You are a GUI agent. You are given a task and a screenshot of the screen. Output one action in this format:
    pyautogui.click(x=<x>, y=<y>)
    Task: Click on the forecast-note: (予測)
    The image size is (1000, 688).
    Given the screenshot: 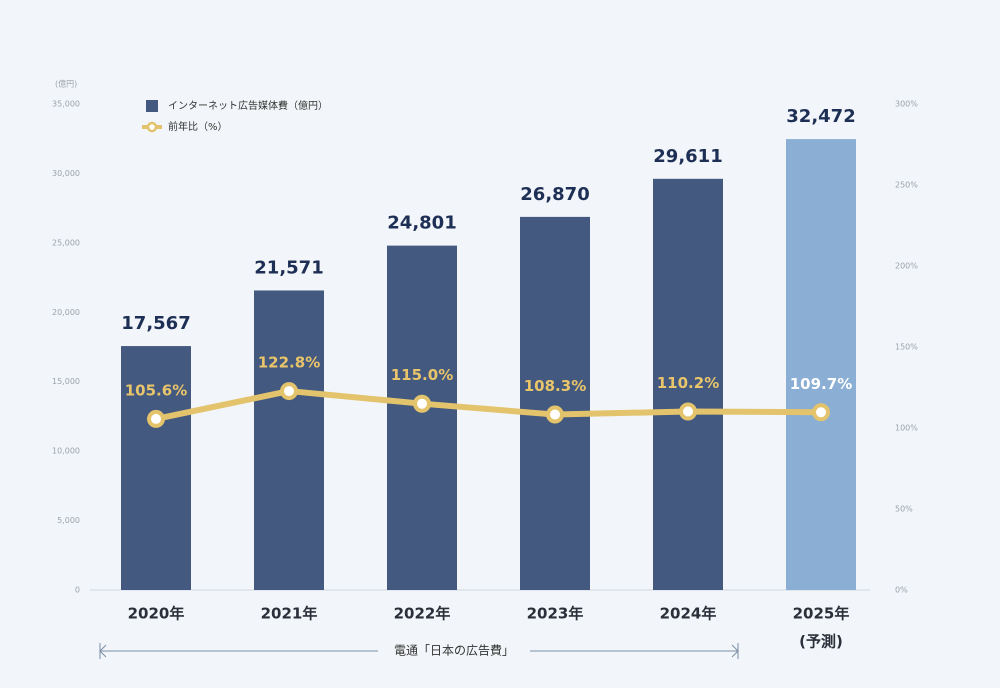 What is the action you would take?
    pyautogui.click(x=821, y=642)
    